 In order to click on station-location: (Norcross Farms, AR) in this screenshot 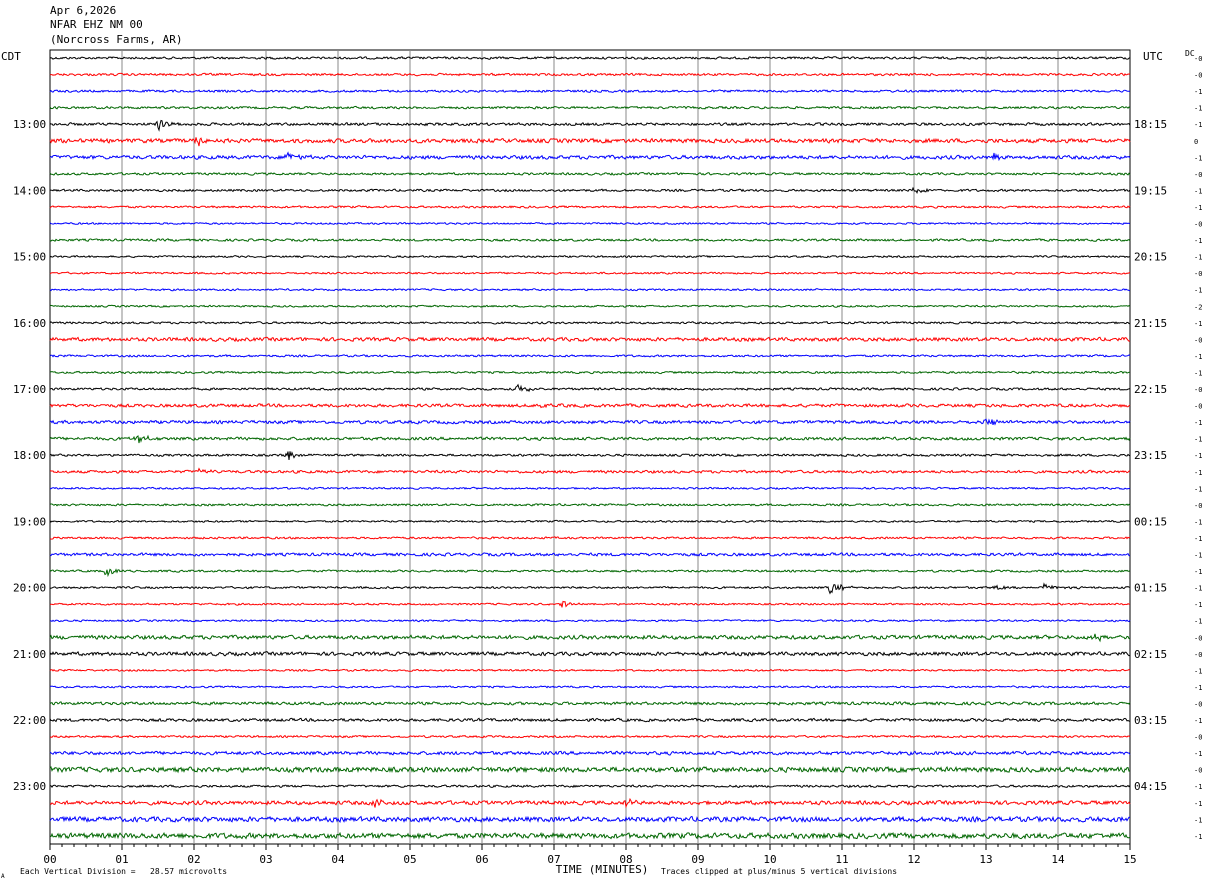, I will do `click(116, 39)`.